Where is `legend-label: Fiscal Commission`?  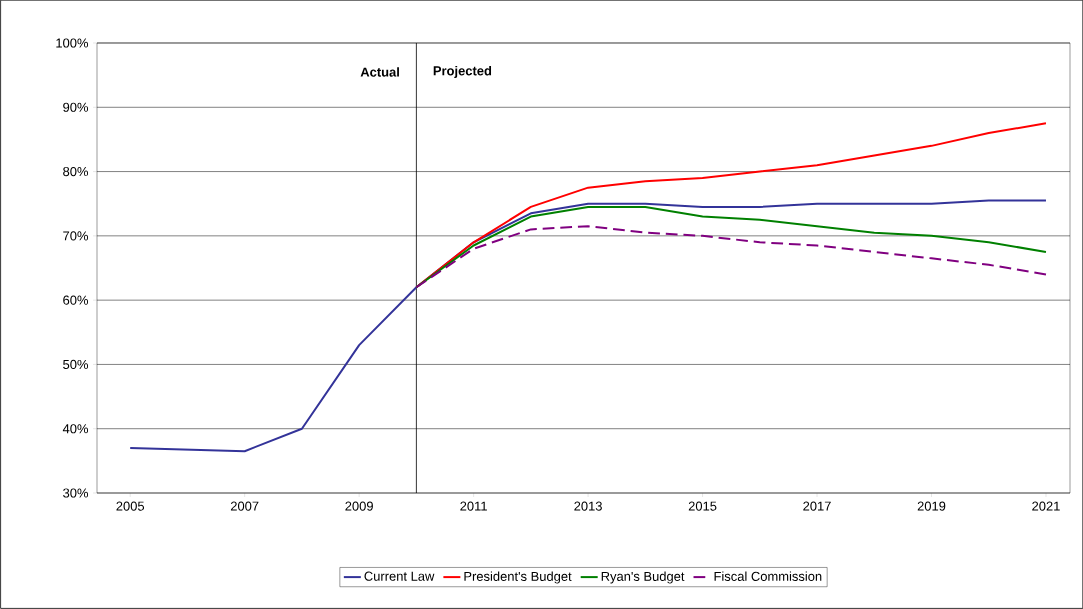 legend-label: Fiscal Commission is located at coordinates (768, 576).